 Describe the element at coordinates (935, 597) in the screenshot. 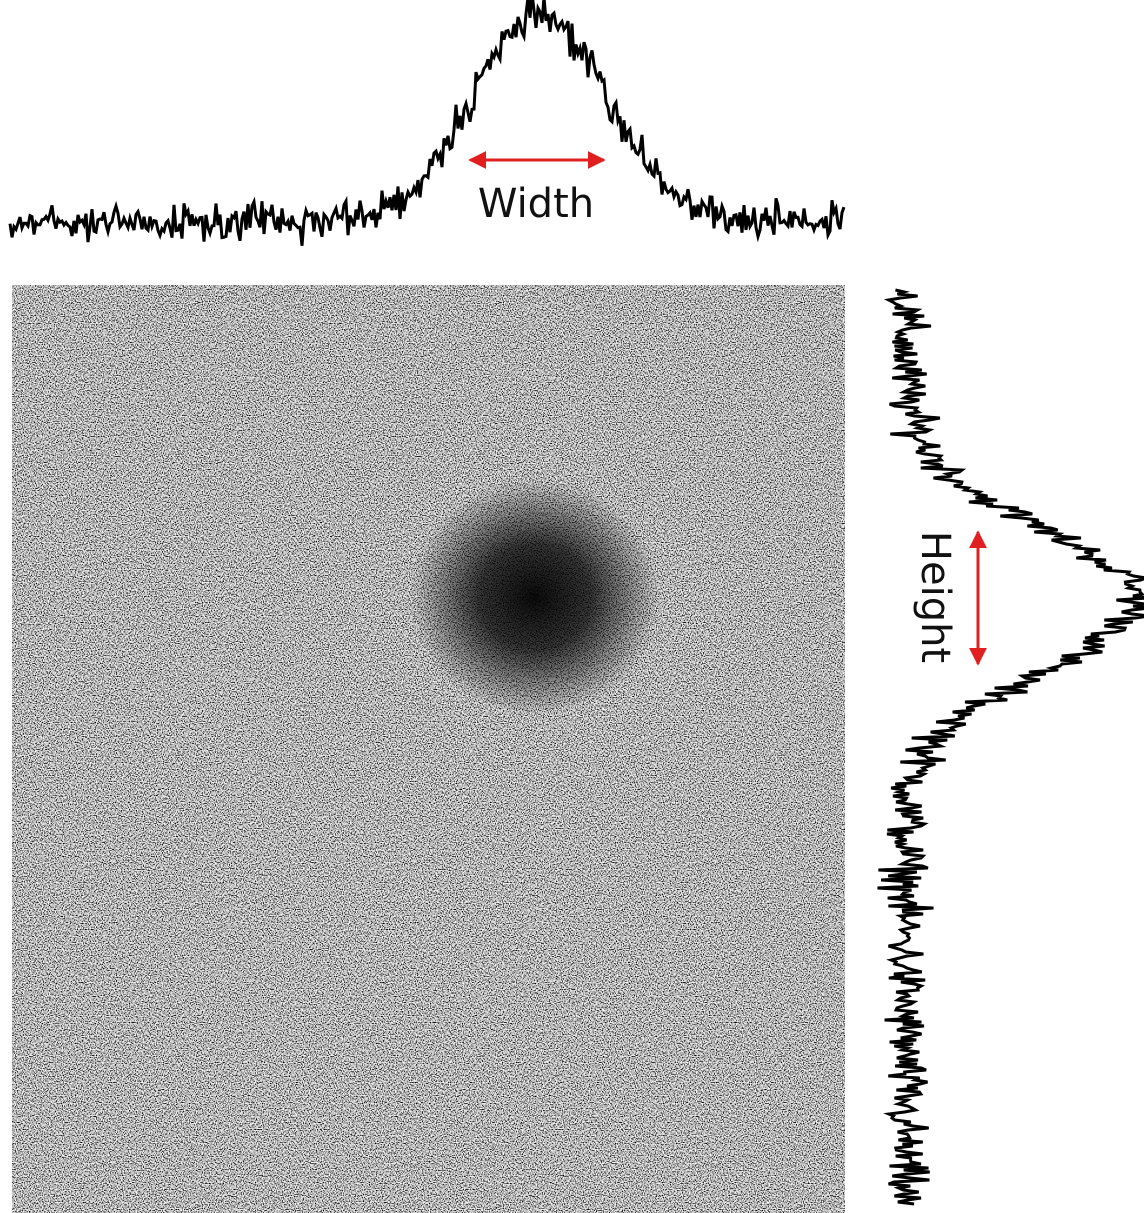

I see `height-label: Height` at that location.